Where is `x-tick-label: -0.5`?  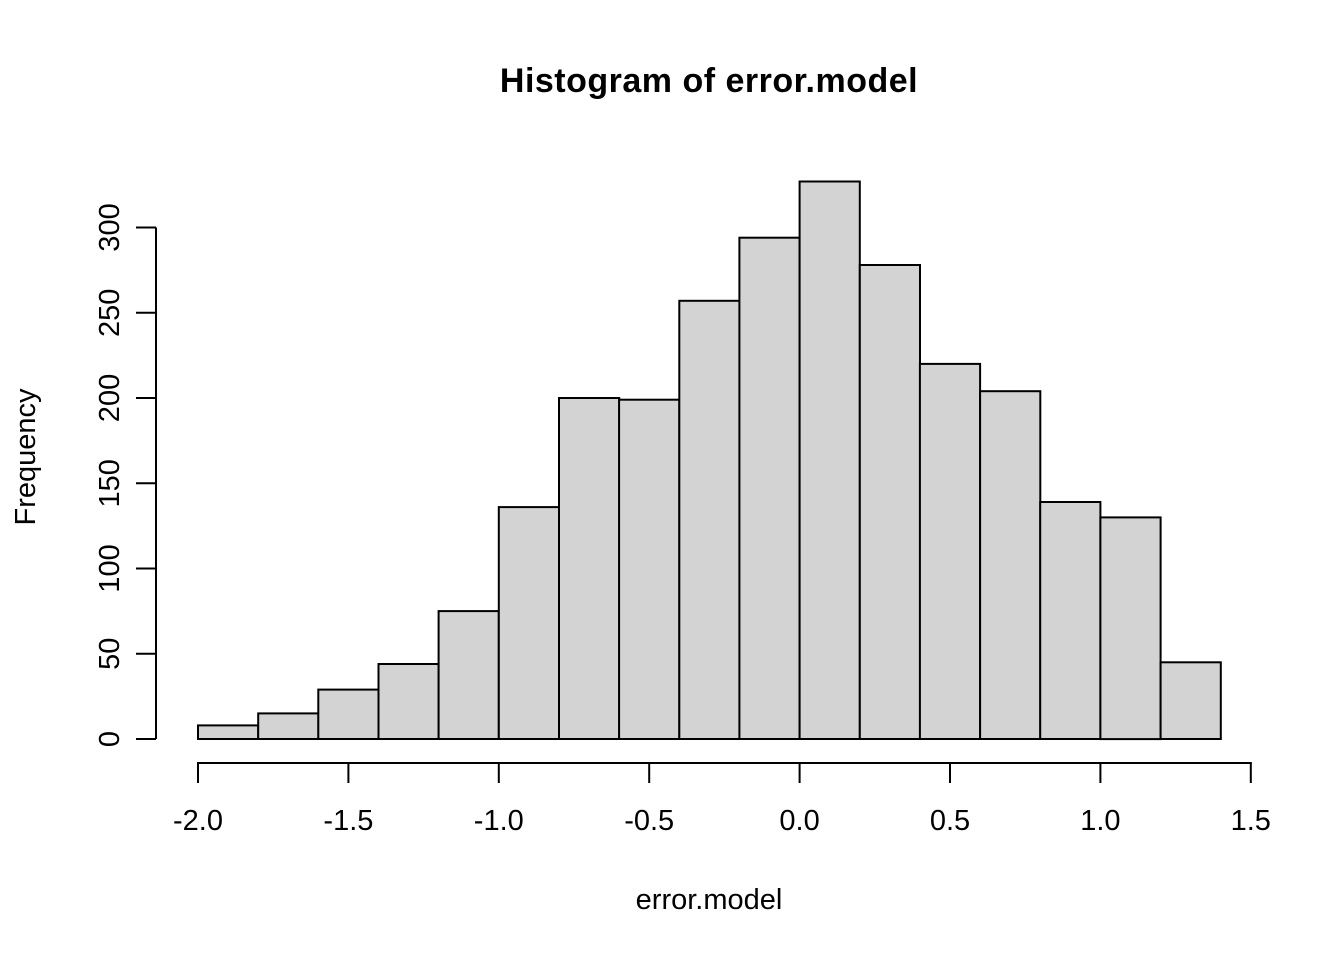 x-tick-label: -0.5 is located at coordinates (649, 821).